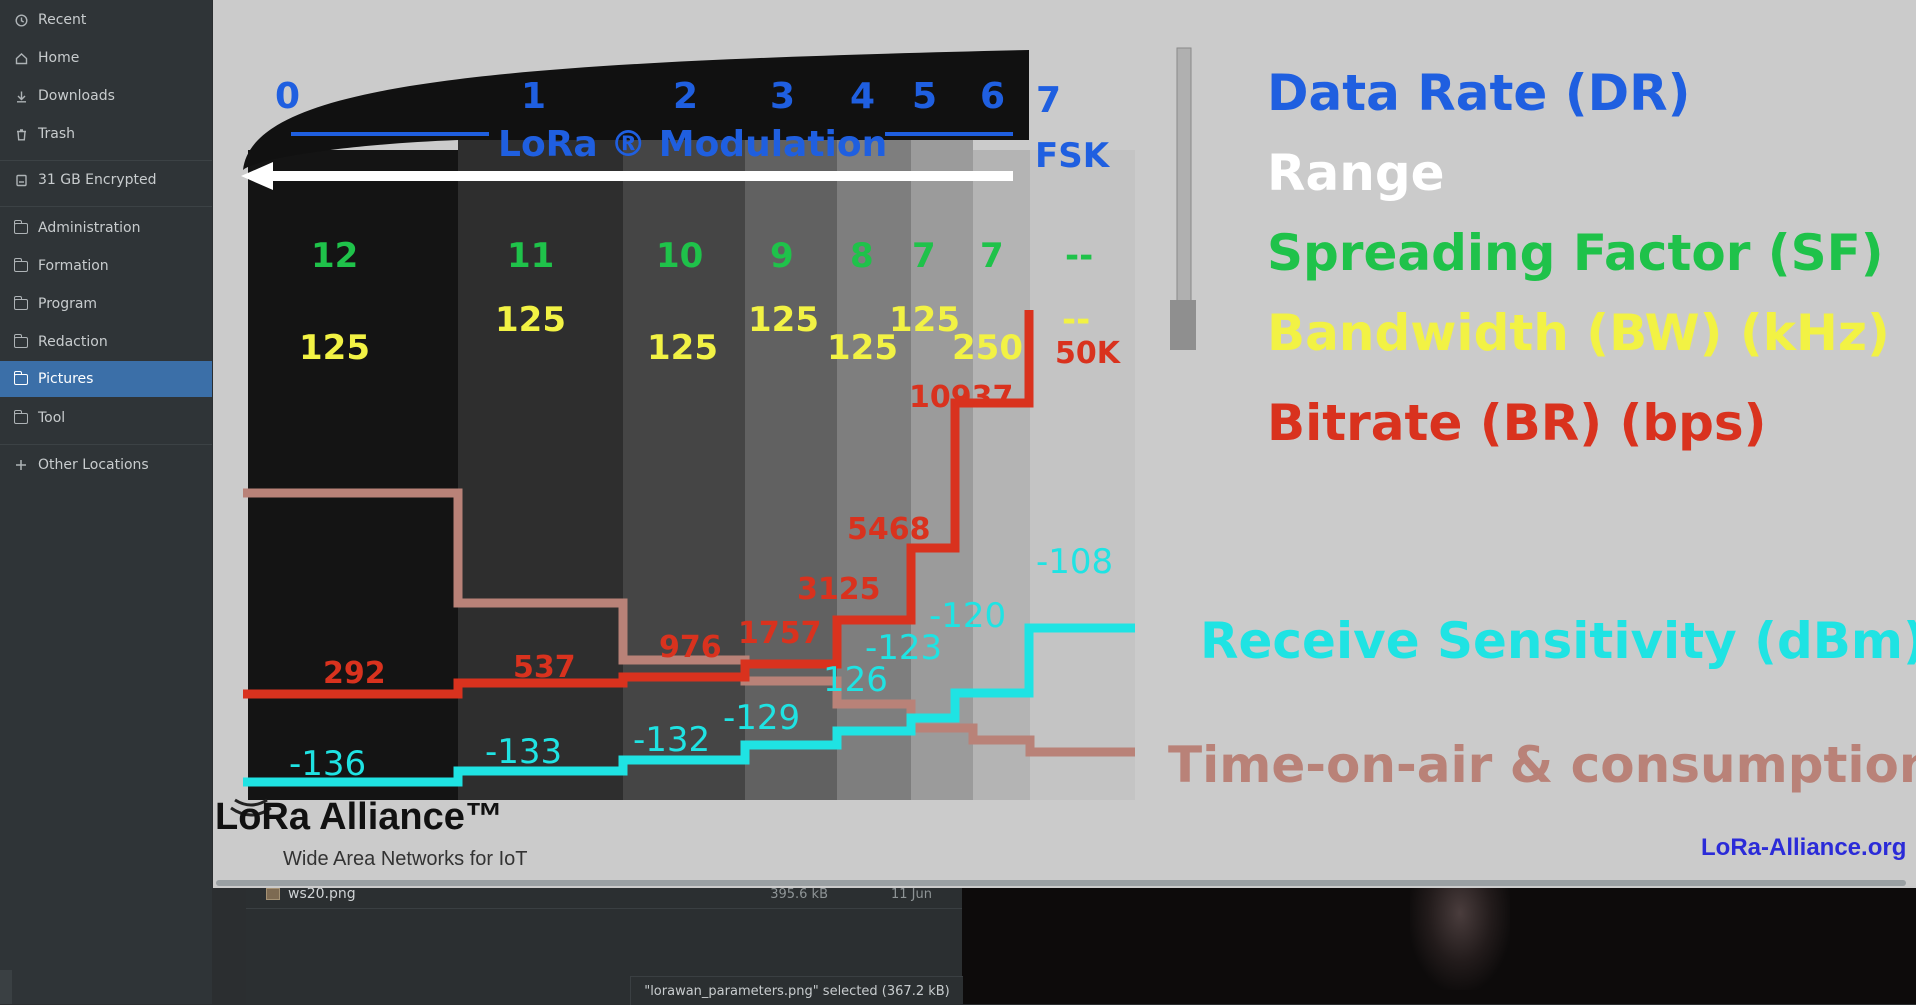  I want to click on sidebar-item-label: Administration, so click(89, 228).